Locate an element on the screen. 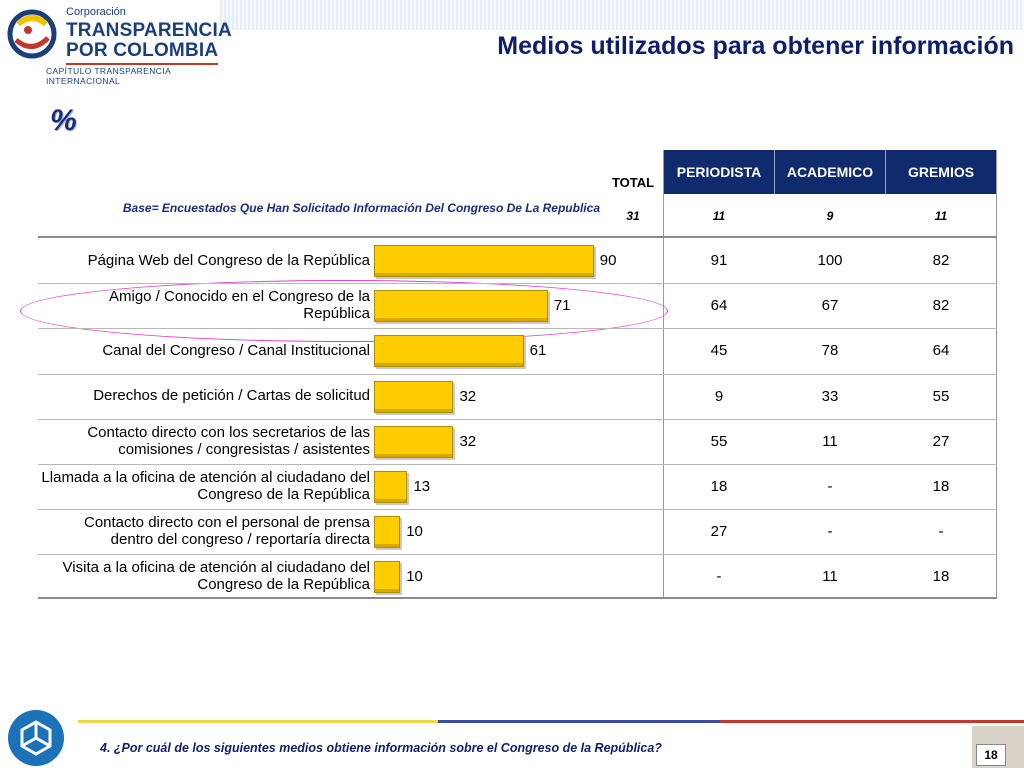  header-rule is located at coordinates (517, 237).